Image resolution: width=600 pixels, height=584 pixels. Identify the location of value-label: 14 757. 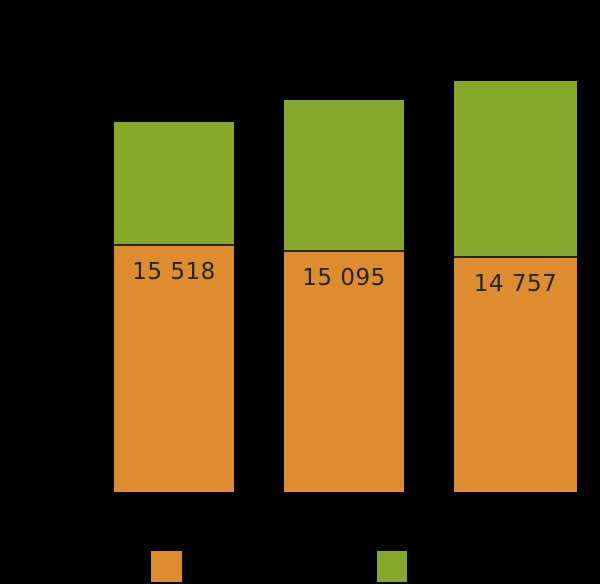
(515, 284).